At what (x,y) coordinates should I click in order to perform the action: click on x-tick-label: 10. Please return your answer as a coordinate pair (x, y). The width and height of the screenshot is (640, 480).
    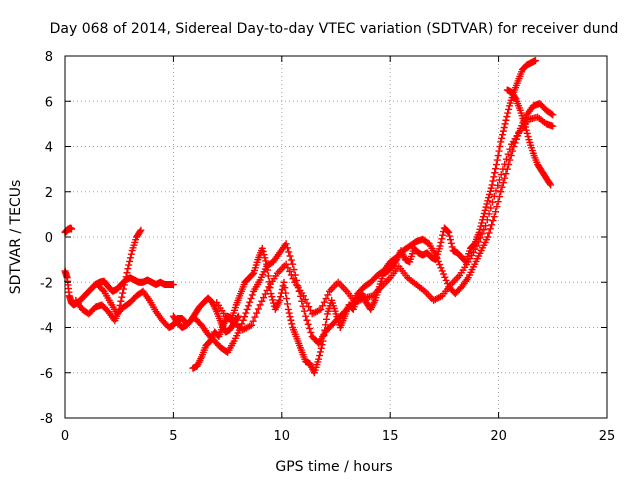
    Looking at the image, I should click on (282, 436).